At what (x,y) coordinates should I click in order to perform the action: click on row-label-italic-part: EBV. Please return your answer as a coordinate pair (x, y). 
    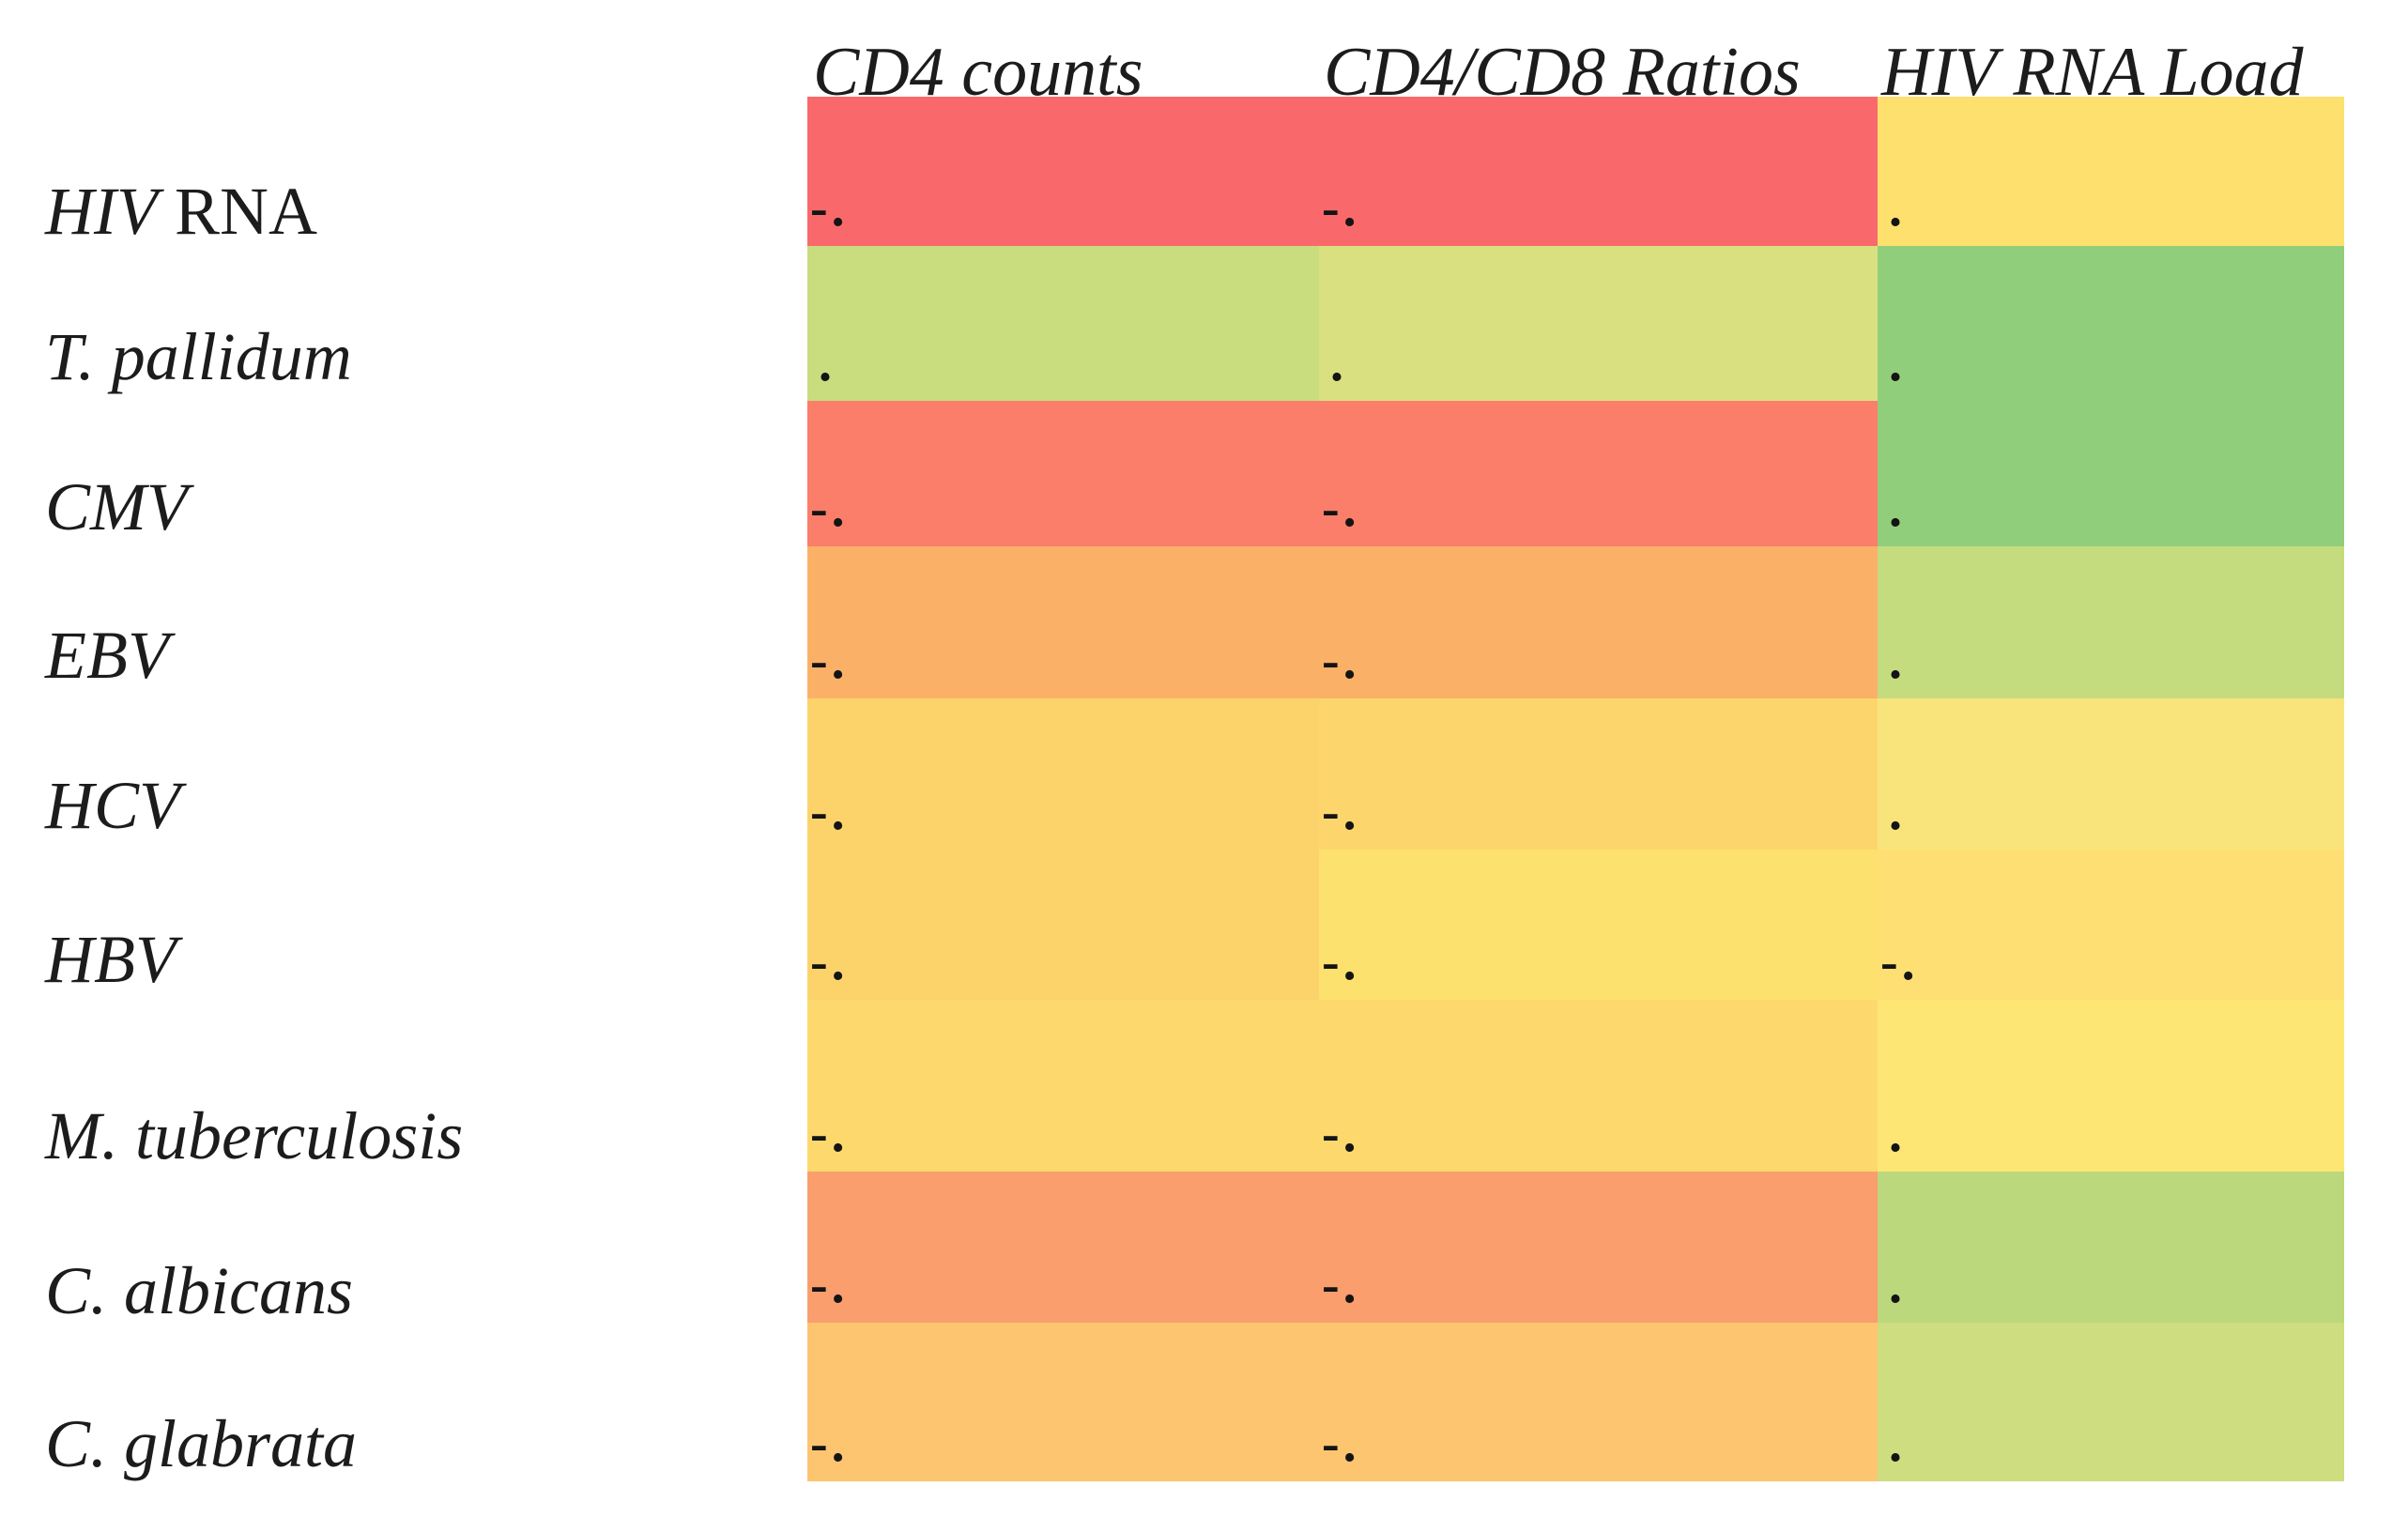
    Looking at the image, I should click on (107, 656).